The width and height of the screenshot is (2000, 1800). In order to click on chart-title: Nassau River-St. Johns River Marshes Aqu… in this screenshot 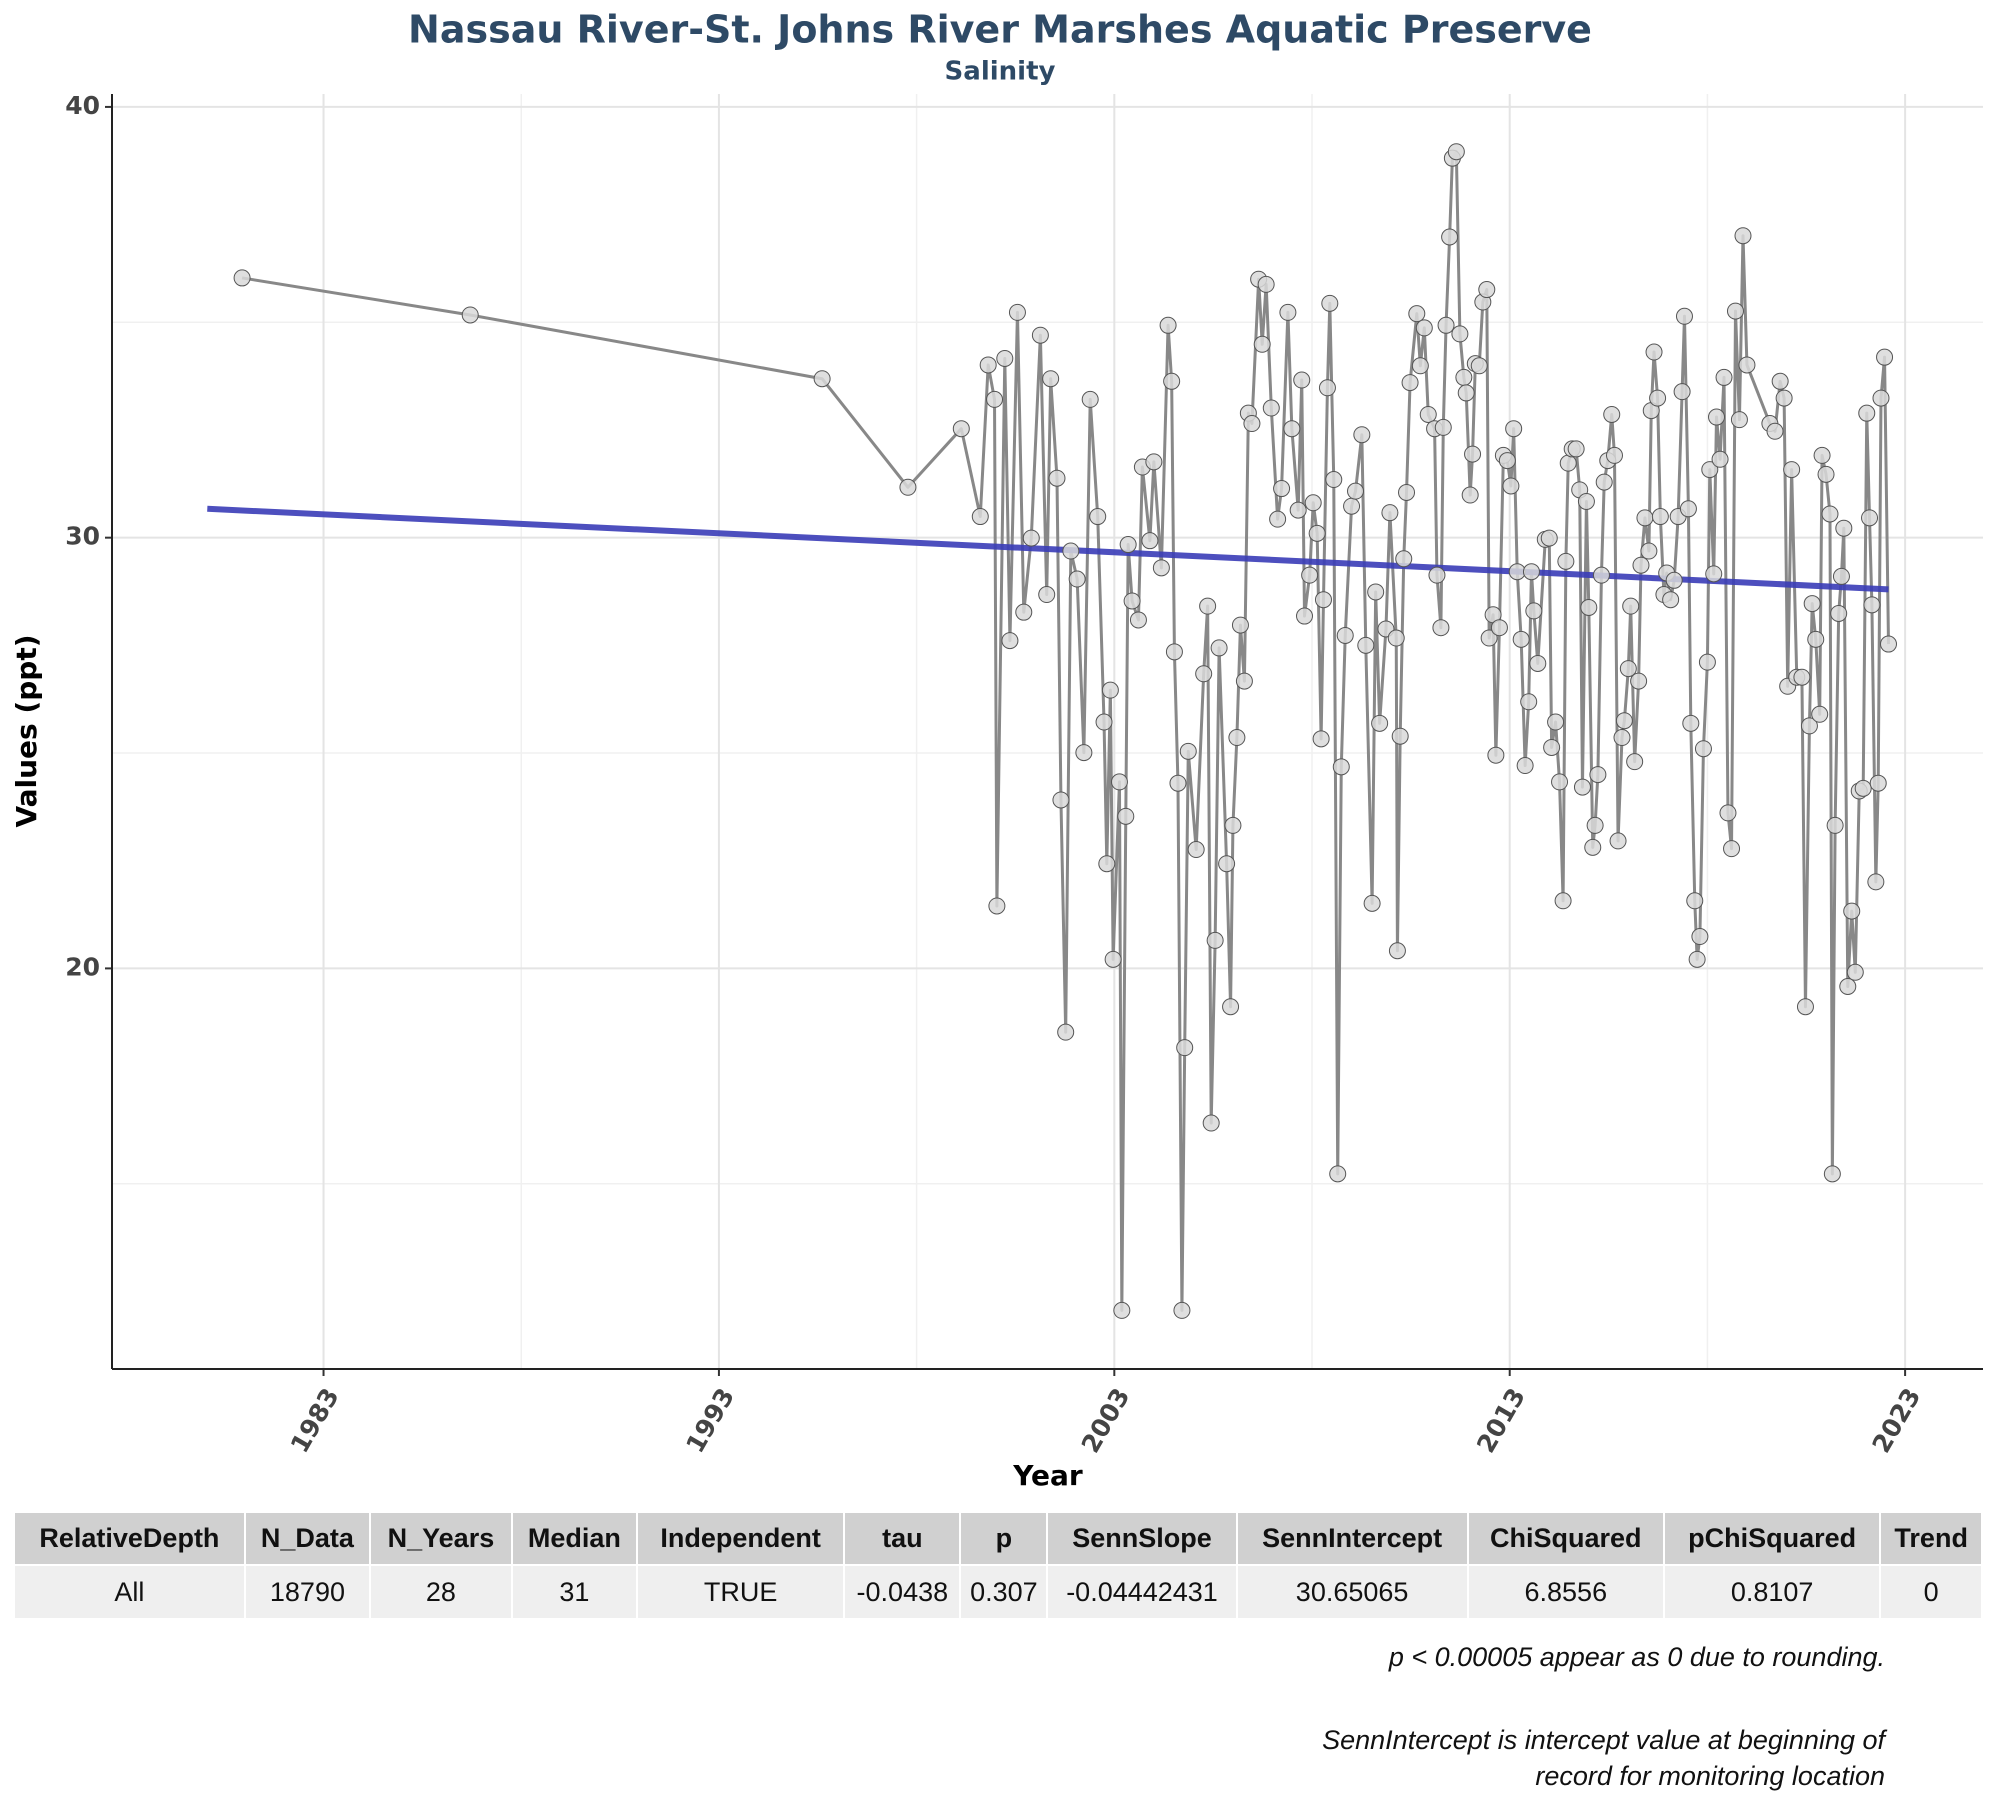, I will do `click(1000, 30)`.